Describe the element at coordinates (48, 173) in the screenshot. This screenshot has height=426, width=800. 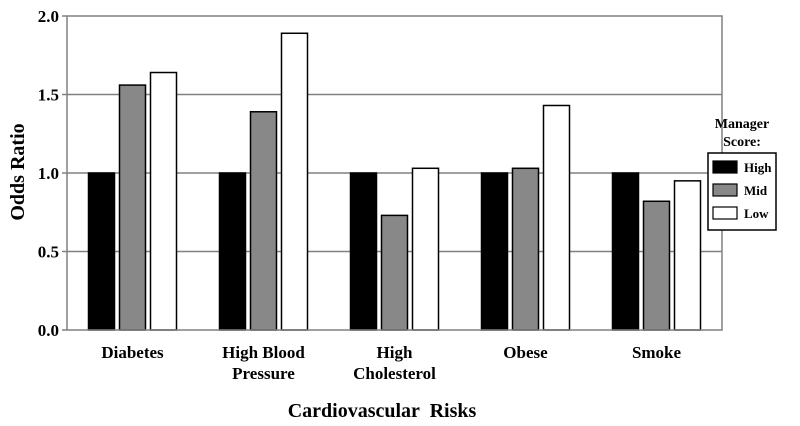
I see `y-tick-label: 1.0` at that location.